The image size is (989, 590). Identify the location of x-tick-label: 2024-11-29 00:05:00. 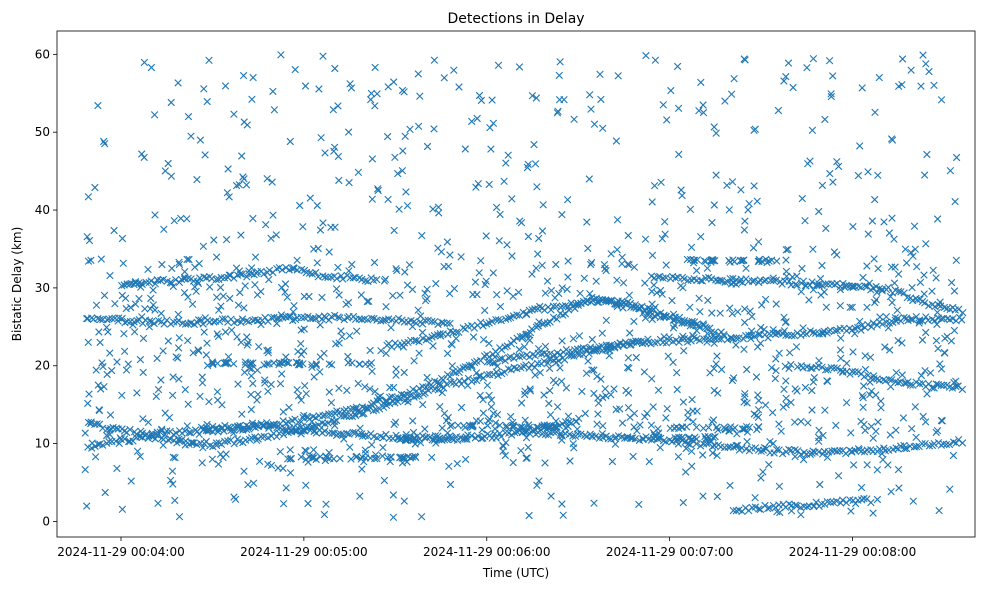
(303, 552).